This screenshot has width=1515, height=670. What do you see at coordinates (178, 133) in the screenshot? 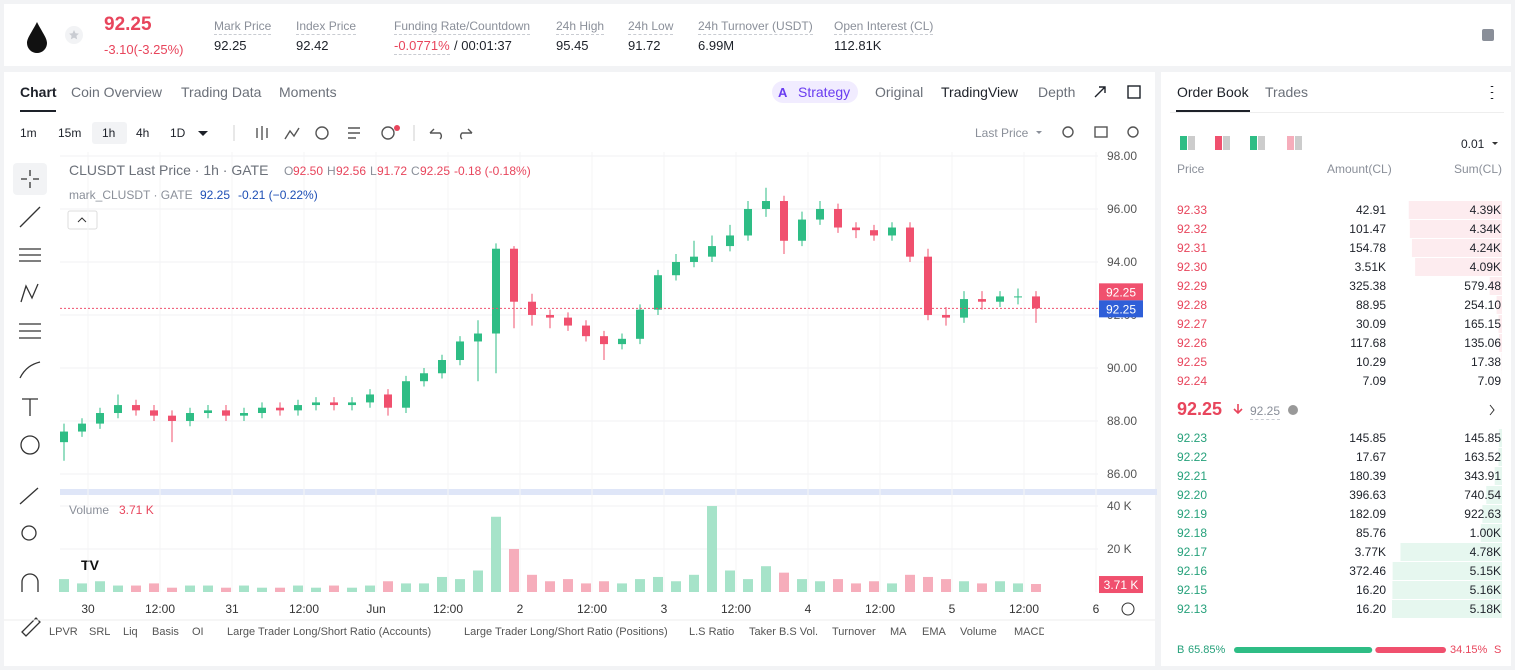
I see `interval: 1D` at bounding box center [178, 133].